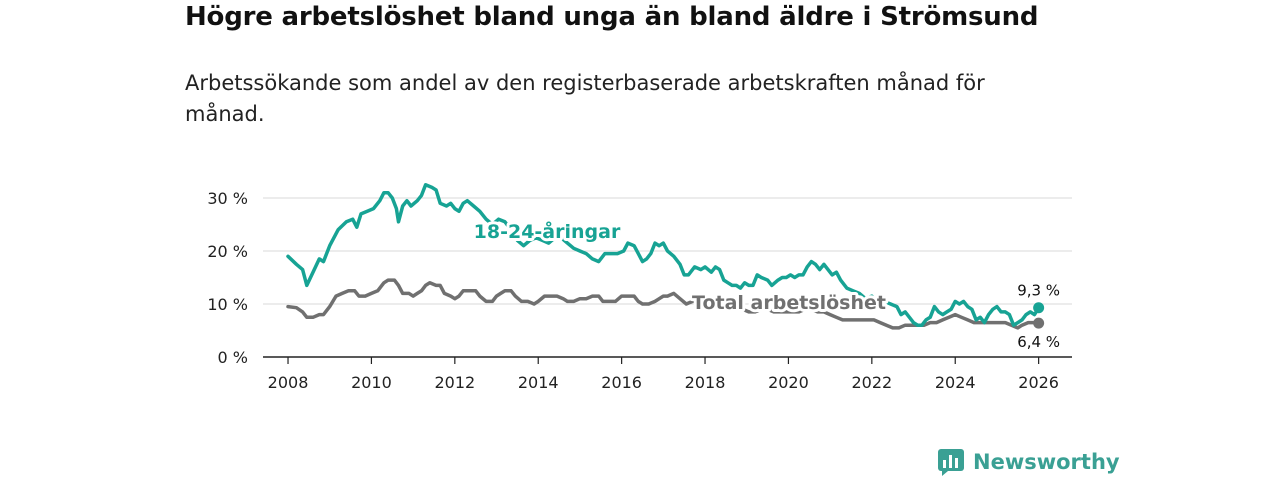  Describe the element at coordinates (955, 382) in the screenshot. I see `x-tick-label: 2024` at that location.